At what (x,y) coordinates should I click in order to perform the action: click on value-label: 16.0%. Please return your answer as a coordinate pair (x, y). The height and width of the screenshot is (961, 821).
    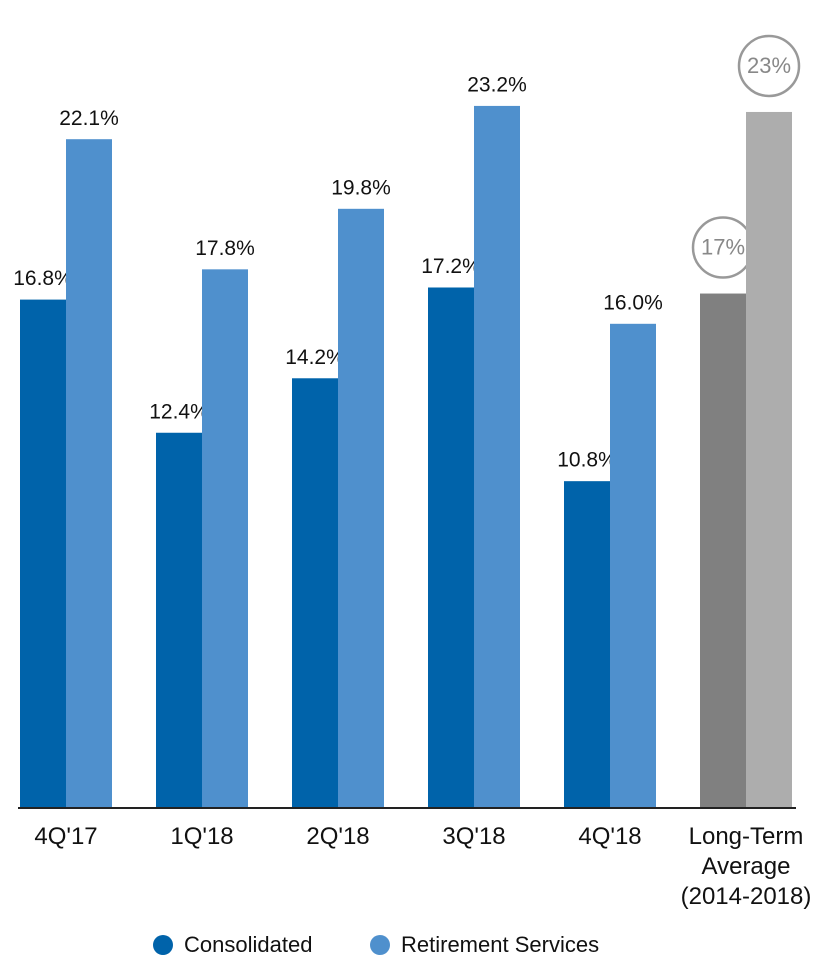
    Looking at the image, I should click on (633, 302).